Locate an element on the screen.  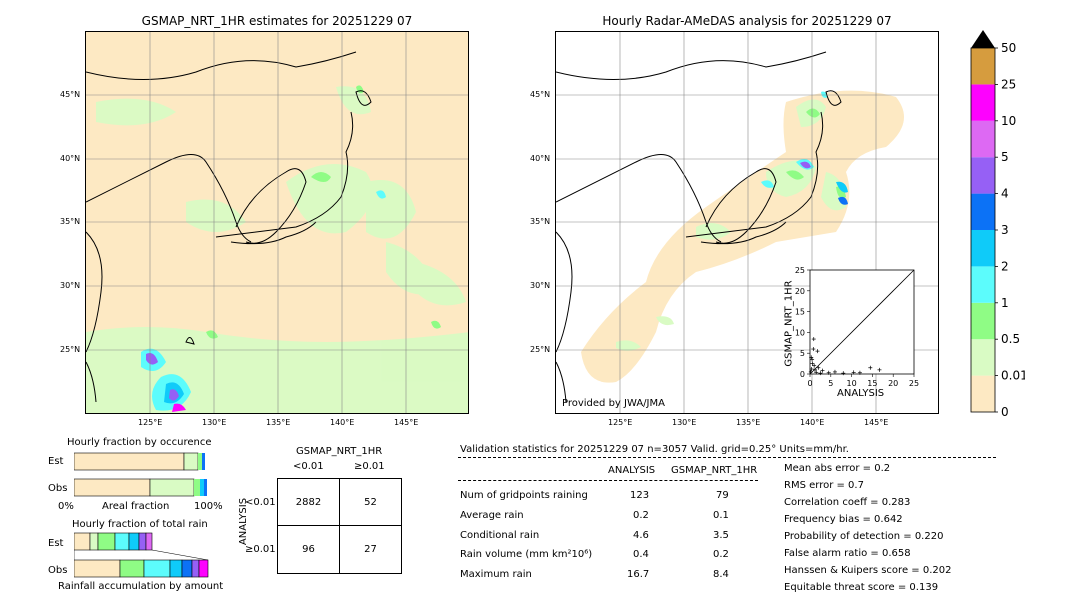
right-map-rain-light is located at coordinates (731, 225).